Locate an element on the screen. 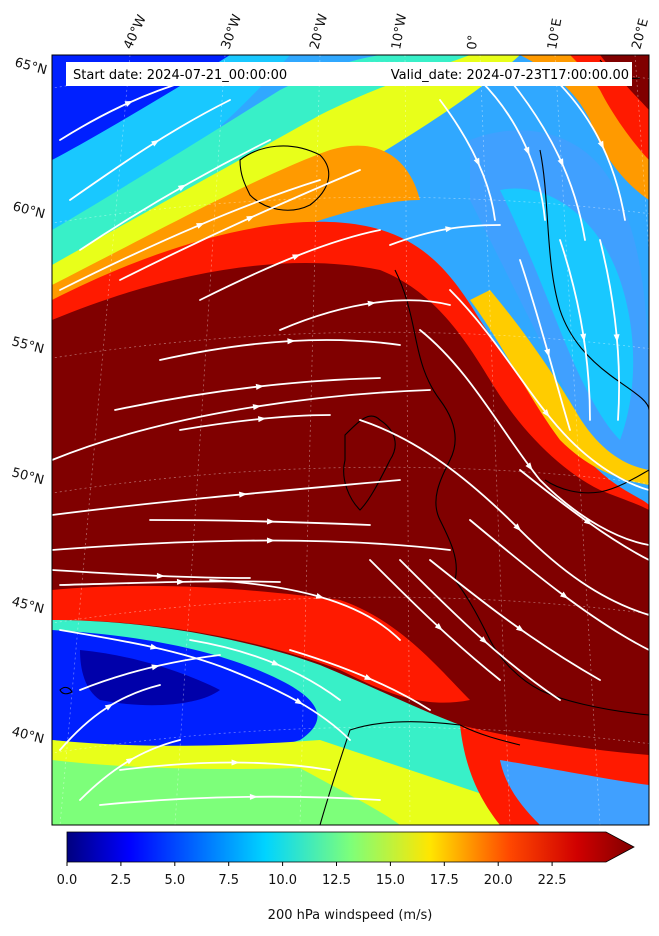 This screenshot has width=659, height=936. colorbar-tick-label: 2.5 is located at coordinates (121, 880).